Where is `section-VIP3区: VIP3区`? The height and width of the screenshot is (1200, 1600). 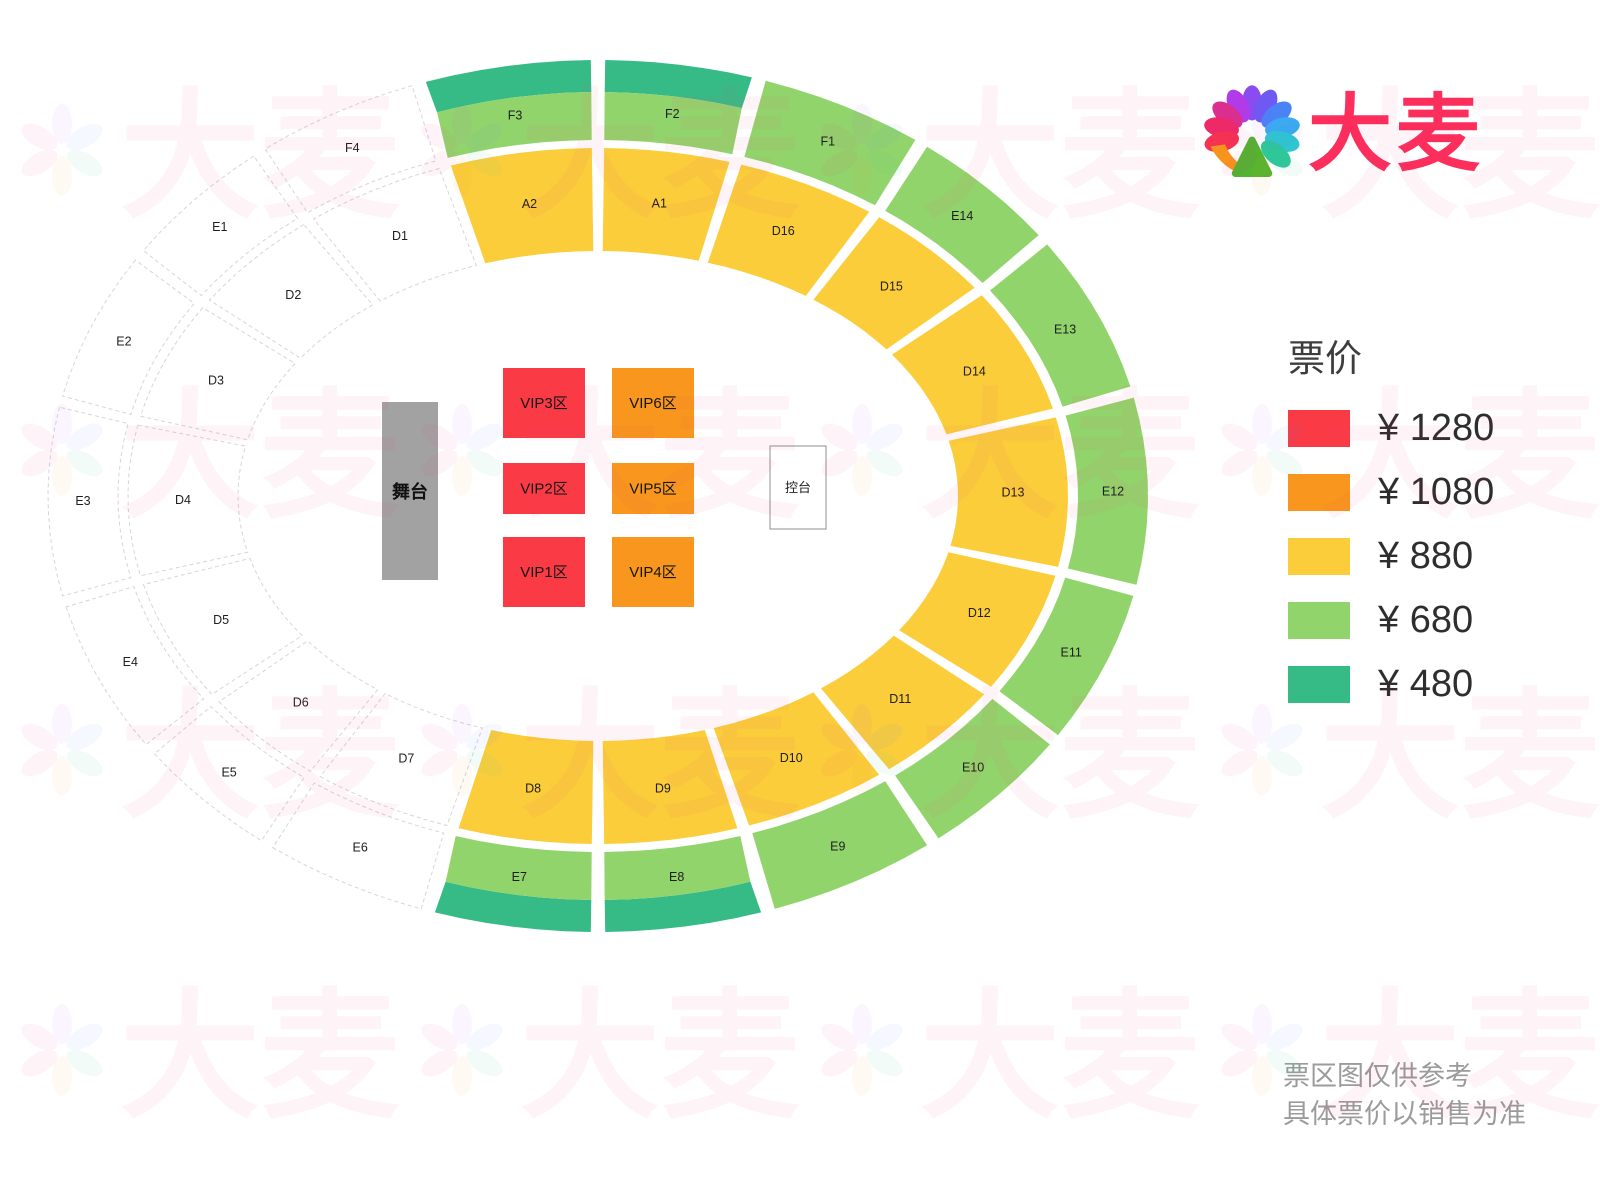
section-VIP3区: VIP3区 is located at coordinates (544, 403).